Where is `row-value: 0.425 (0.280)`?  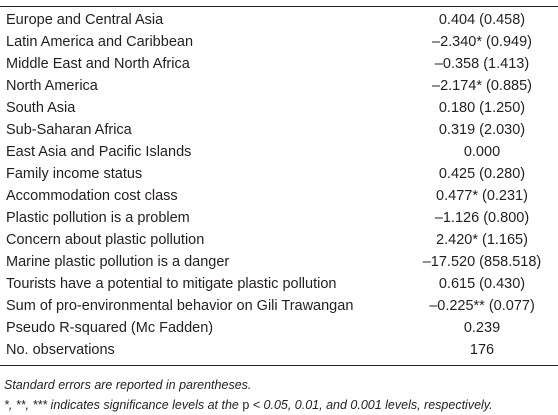
row-value: 0.425 (0.280) is located at coordinates (482, 174).